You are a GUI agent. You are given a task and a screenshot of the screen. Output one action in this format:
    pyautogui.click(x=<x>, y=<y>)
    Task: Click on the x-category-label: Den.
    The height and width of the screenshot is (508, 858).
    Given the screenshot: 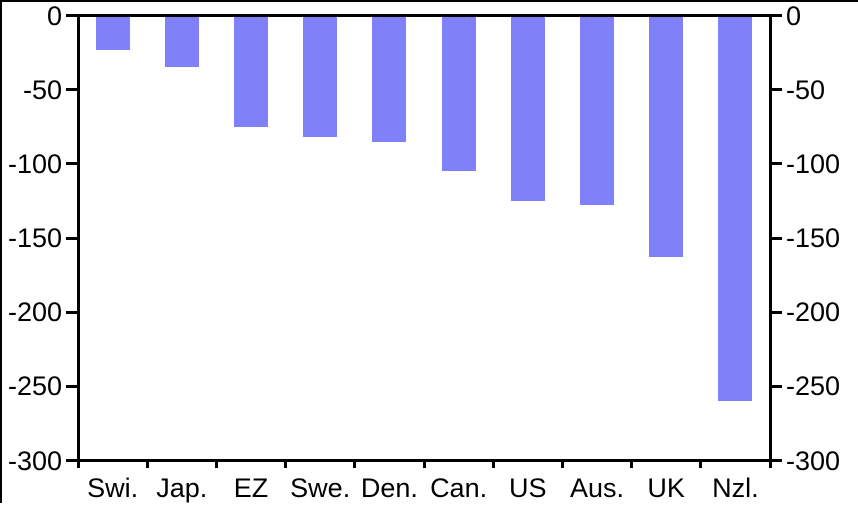 What is the action you would take?
    pyautogui.click(x=389, y=488)
    